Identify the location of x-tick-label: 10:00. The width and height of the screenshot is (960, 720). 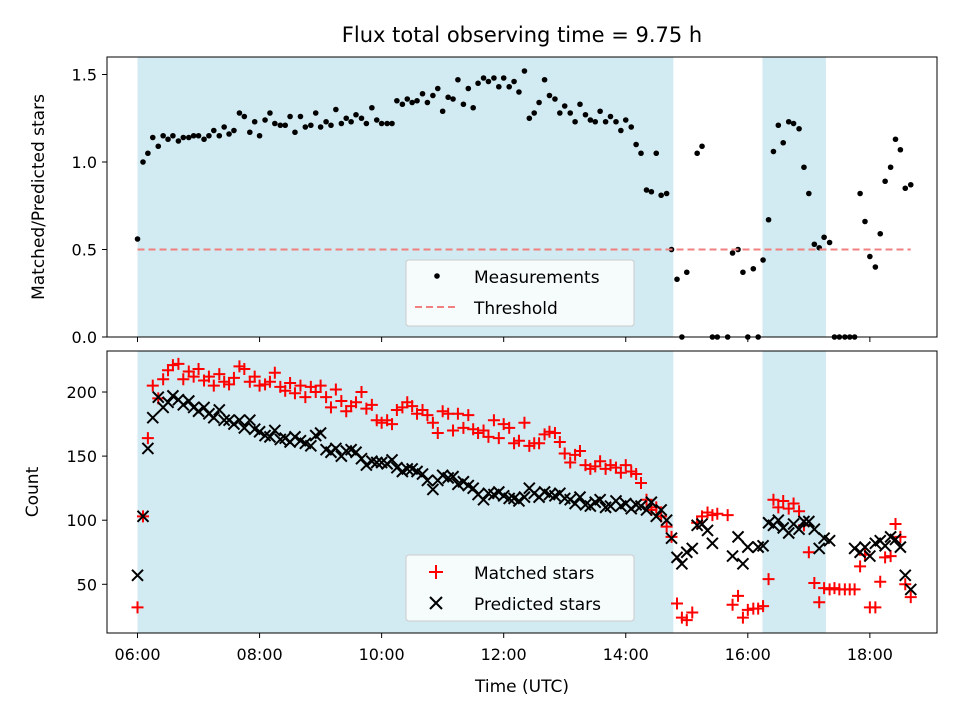
(382, 654).